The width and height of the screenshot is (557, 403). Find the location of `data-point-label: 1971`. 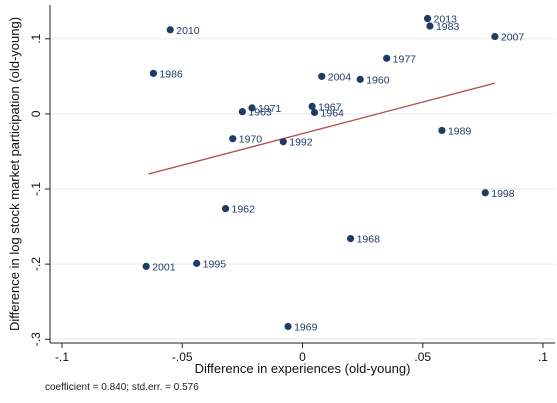

data-point-label: 1971 is located at coordinates (270, 109).